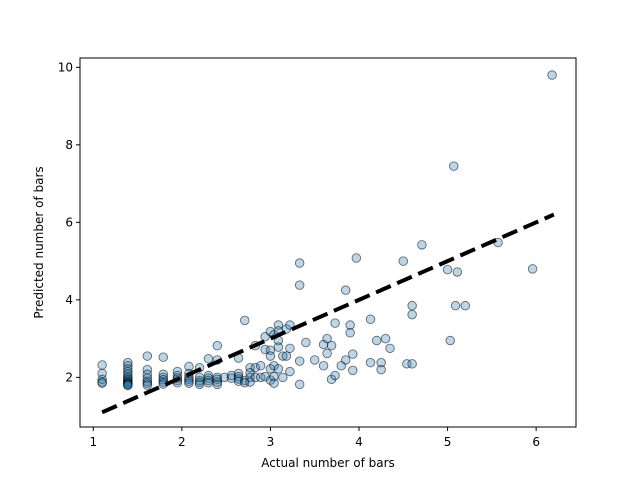 This screenshot has width=640, height=480. What do you see at coordinates (69, 300) in the screenshot?
I see `y-tick-label: 4` at bounding box center [69, 300].